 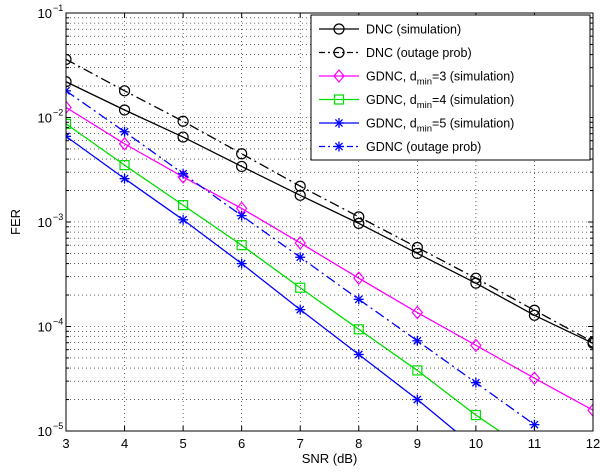 I want to click on x-axis-label: SNR (dB), so click(x=330, y=458).